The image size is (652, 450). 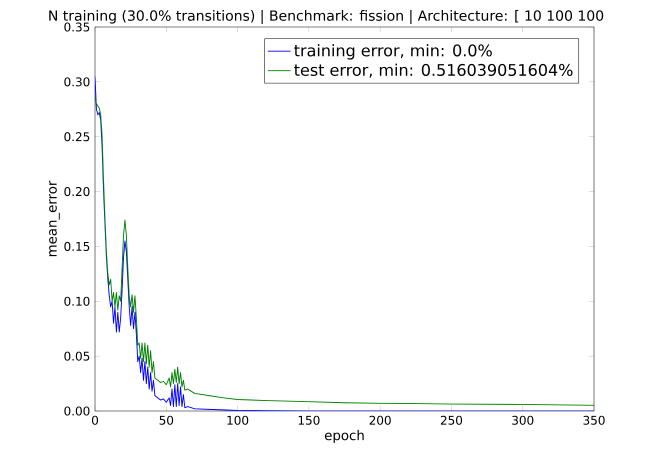 What do you see at coordinates (326, 17) in the screenshot?
I see `chart-title: N training (30.0% transitions) | Benchmark: fission | Architecture: [ 10 100 100` at bounding box center [326, 17].